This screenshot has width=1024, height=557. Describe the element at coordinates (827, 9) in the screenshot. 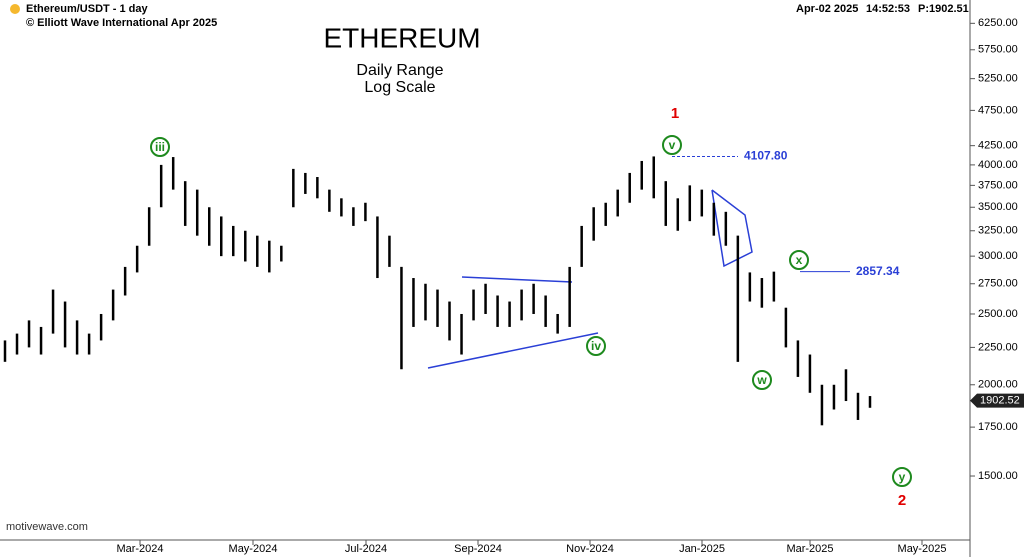

I see `header-date: Apr-02 2025` at that location.